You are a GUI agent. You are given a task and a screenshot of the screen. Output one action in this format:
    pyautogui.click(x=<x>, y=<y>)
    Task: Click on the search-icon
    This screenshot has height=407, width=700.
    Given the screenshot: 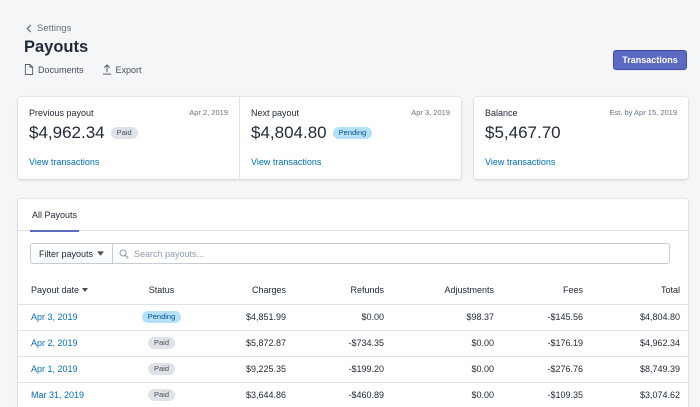 What is the action you would take?
    pyautogui.click(x=124, y=253)
    